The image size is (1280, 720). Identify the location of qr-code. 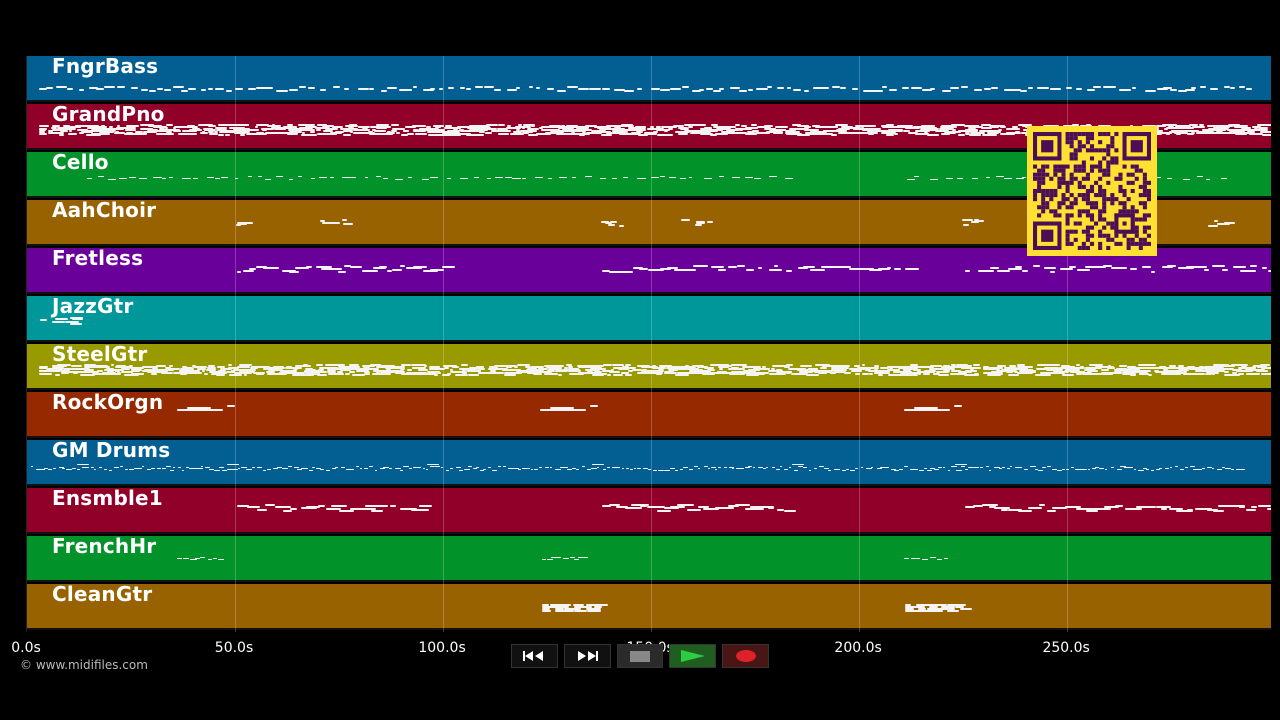
(1092, 191).